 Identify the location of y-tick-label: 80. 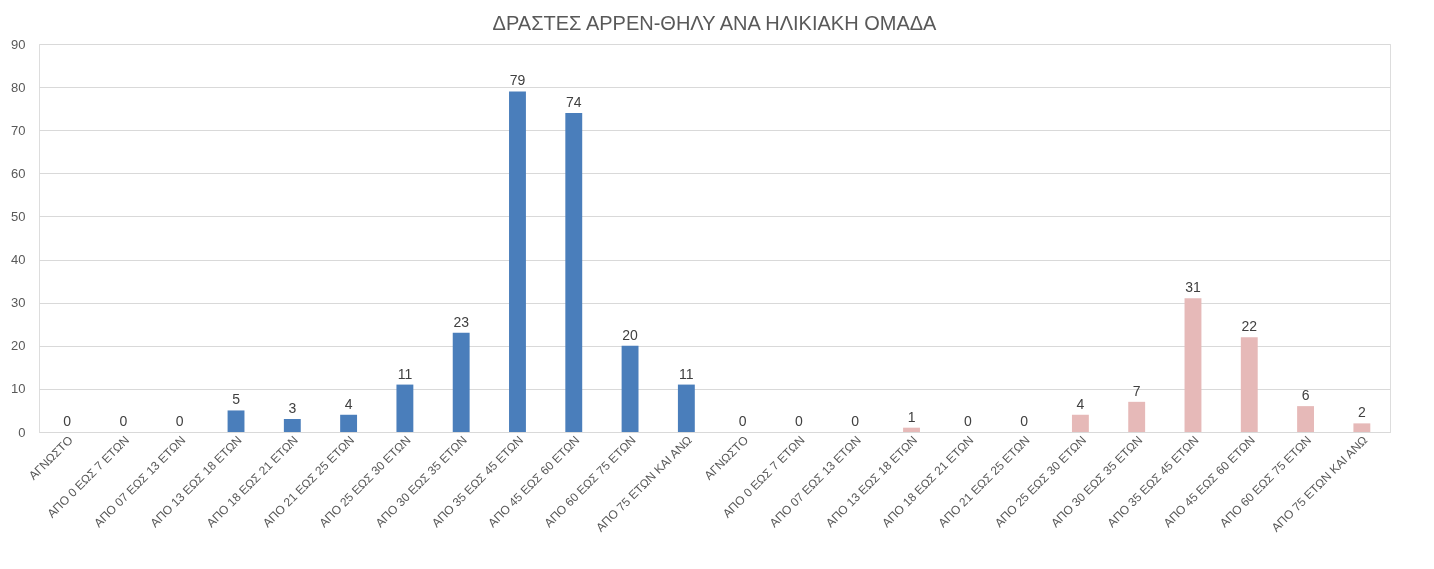
(18, 87).